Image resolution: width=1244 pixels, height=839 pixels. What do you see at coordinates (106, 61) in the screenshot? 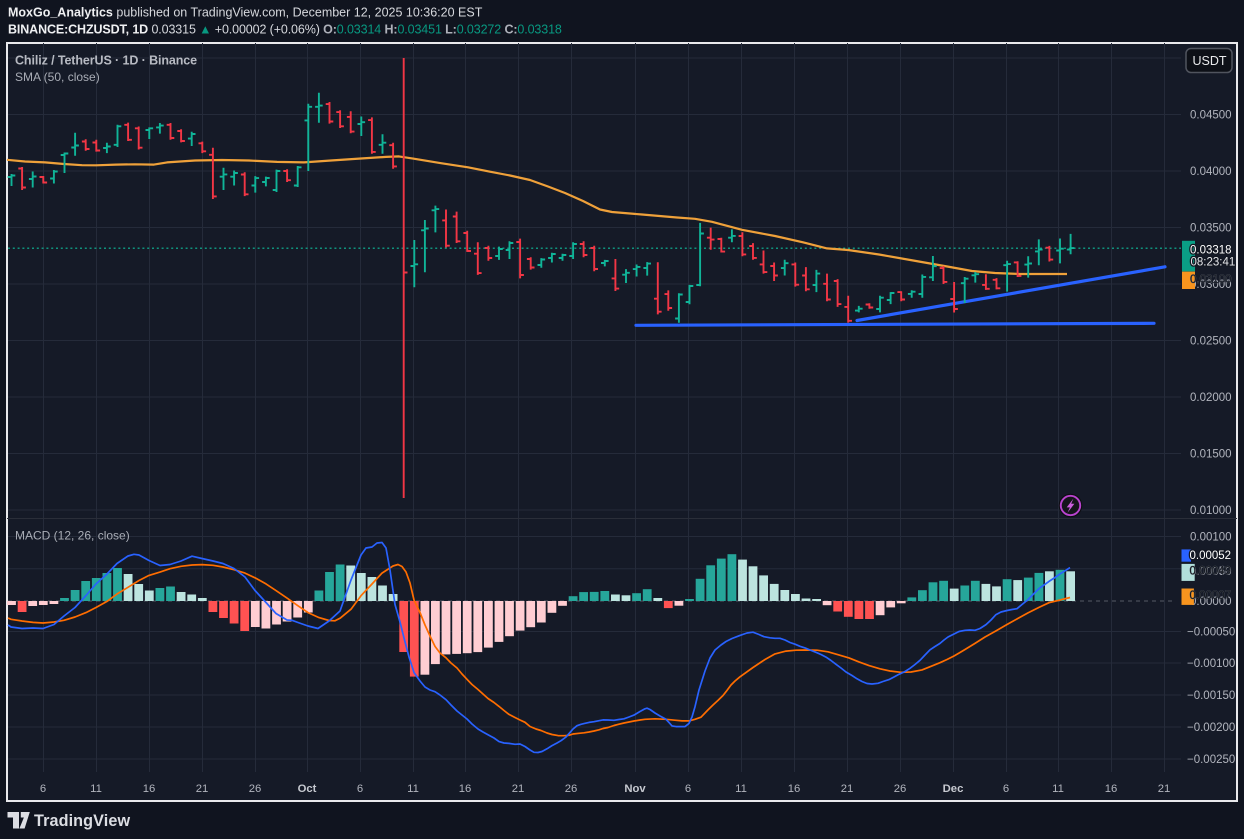
I see `svg-text:Chiliz / TetherUS · 1D · Binan: Chiliz / TetherUS · 1D · Binance` at bounding box center [106, 61].